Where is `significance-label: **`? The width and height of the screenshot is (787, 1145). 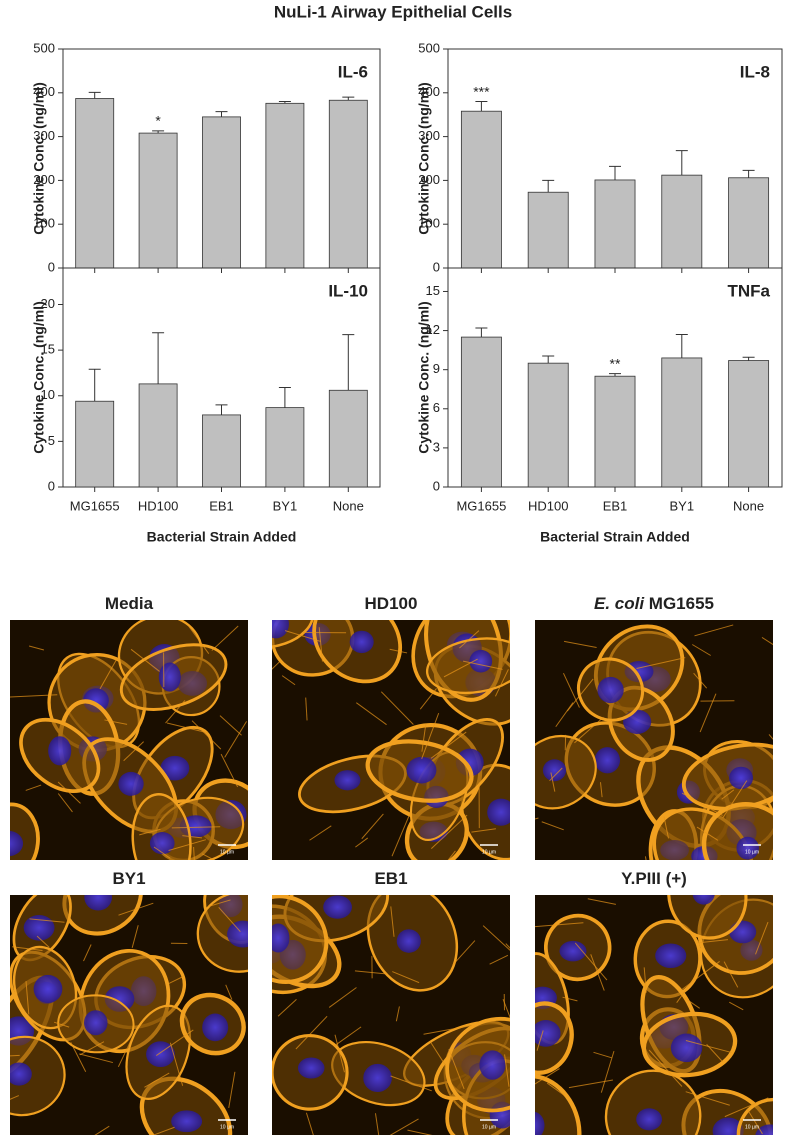
significance-label: ** is located at coordinates (615, 363).